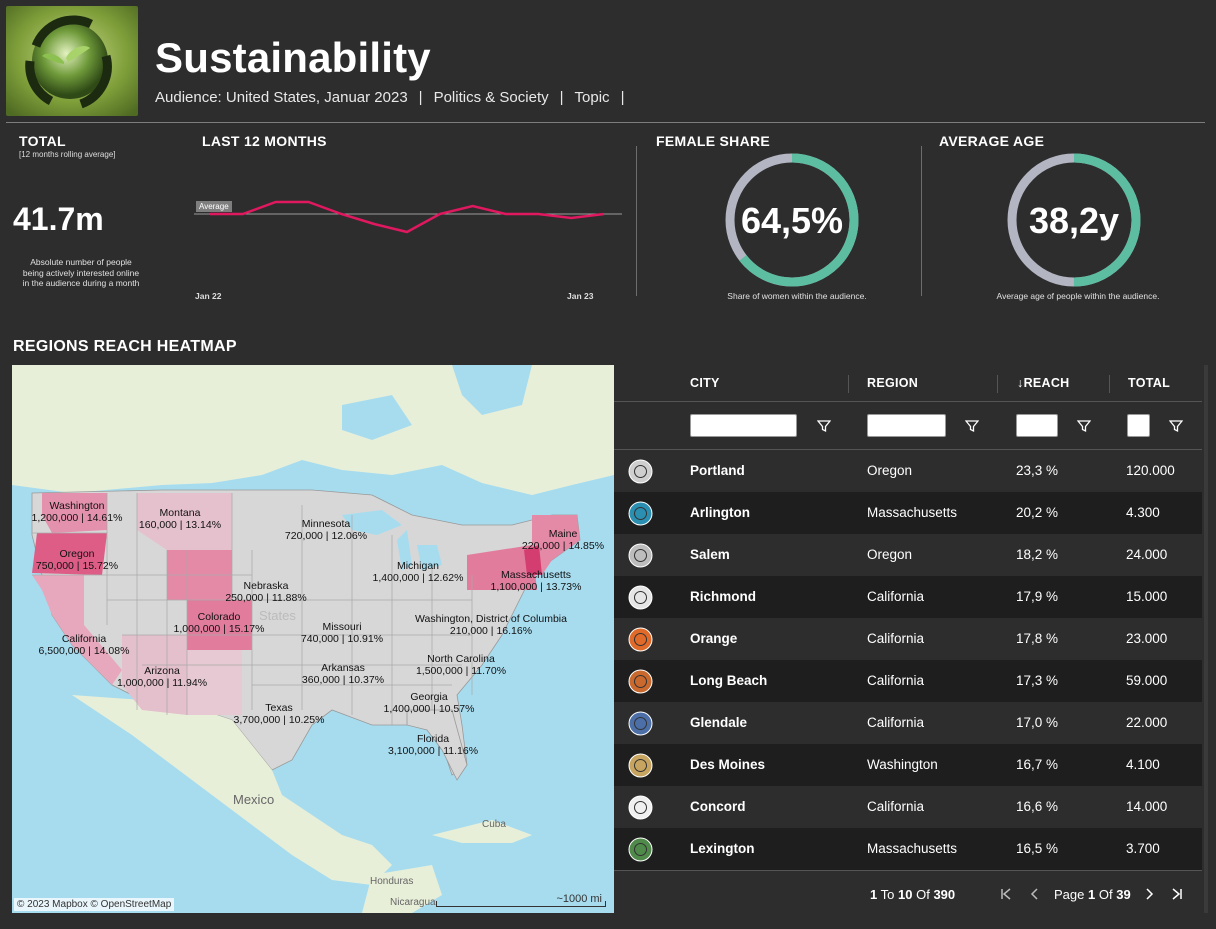 Image resolution: width=1216 pixels, height=929 pixels. I want to click on table-row: Lexington Massachusetts 16,5 % 3.700, so click(908, 849).